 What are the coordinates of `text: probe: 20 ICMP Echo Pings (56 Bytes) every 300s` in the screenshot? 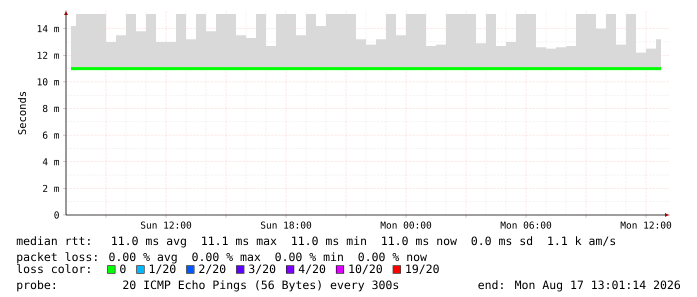 It's located at (207, 286).